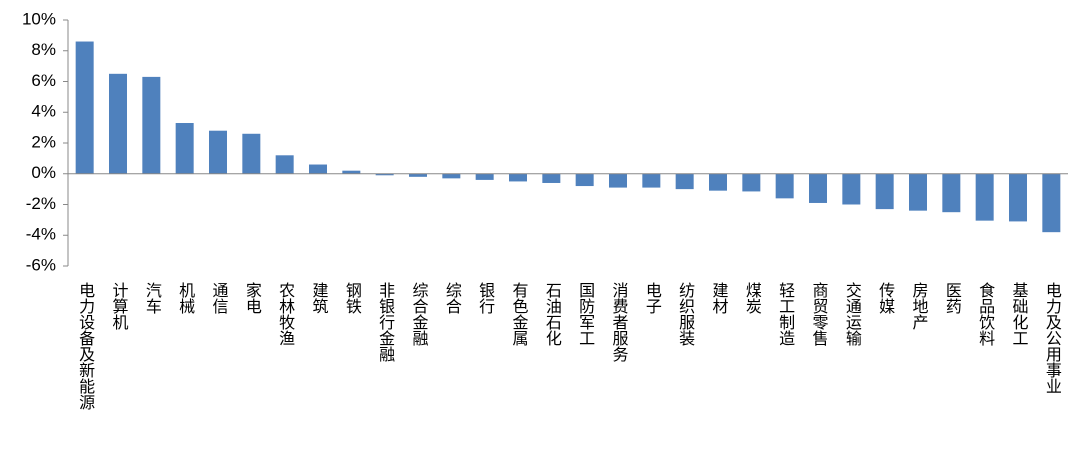 The width and height of the screenshot is (1077, 455). What do you see at coordinates (43, 49) in the screenshot?
I see `y-tick-label: 8%` at bounding box center [43, 49].